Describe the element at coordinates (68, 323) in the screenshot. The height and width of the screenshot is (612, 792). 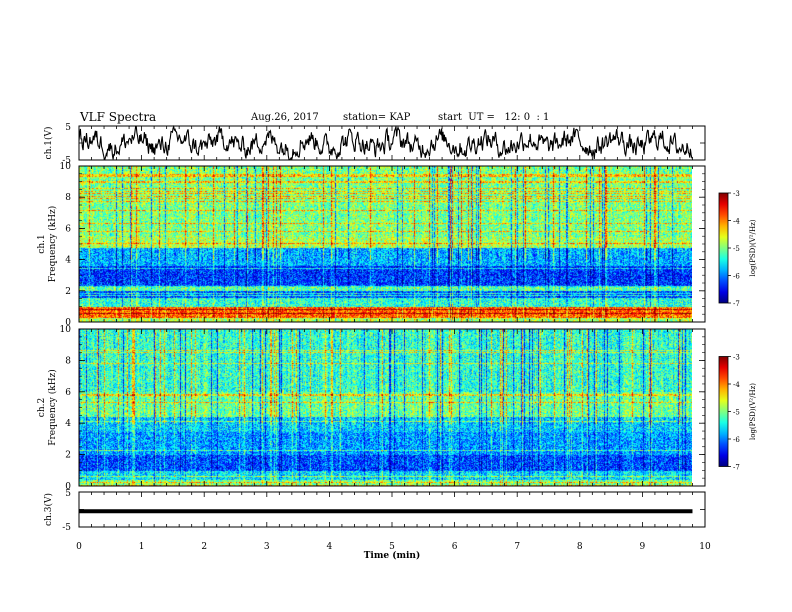
I see `ch1-ytick-label: 0` at that location.